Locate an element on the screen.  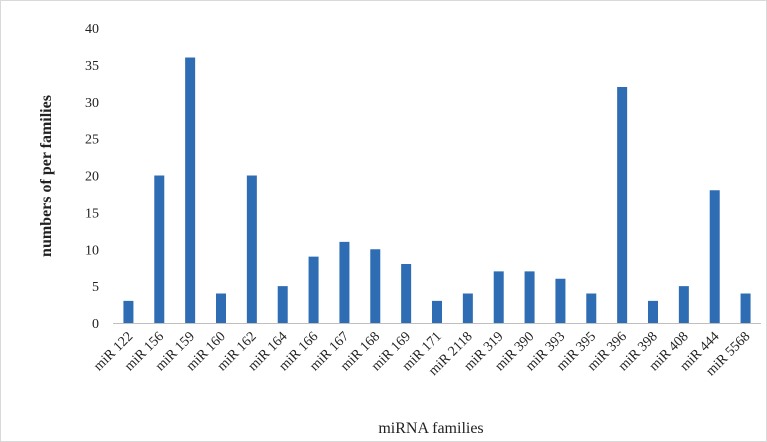
y-tick-label: 5 is located at coordinates (95, 287).